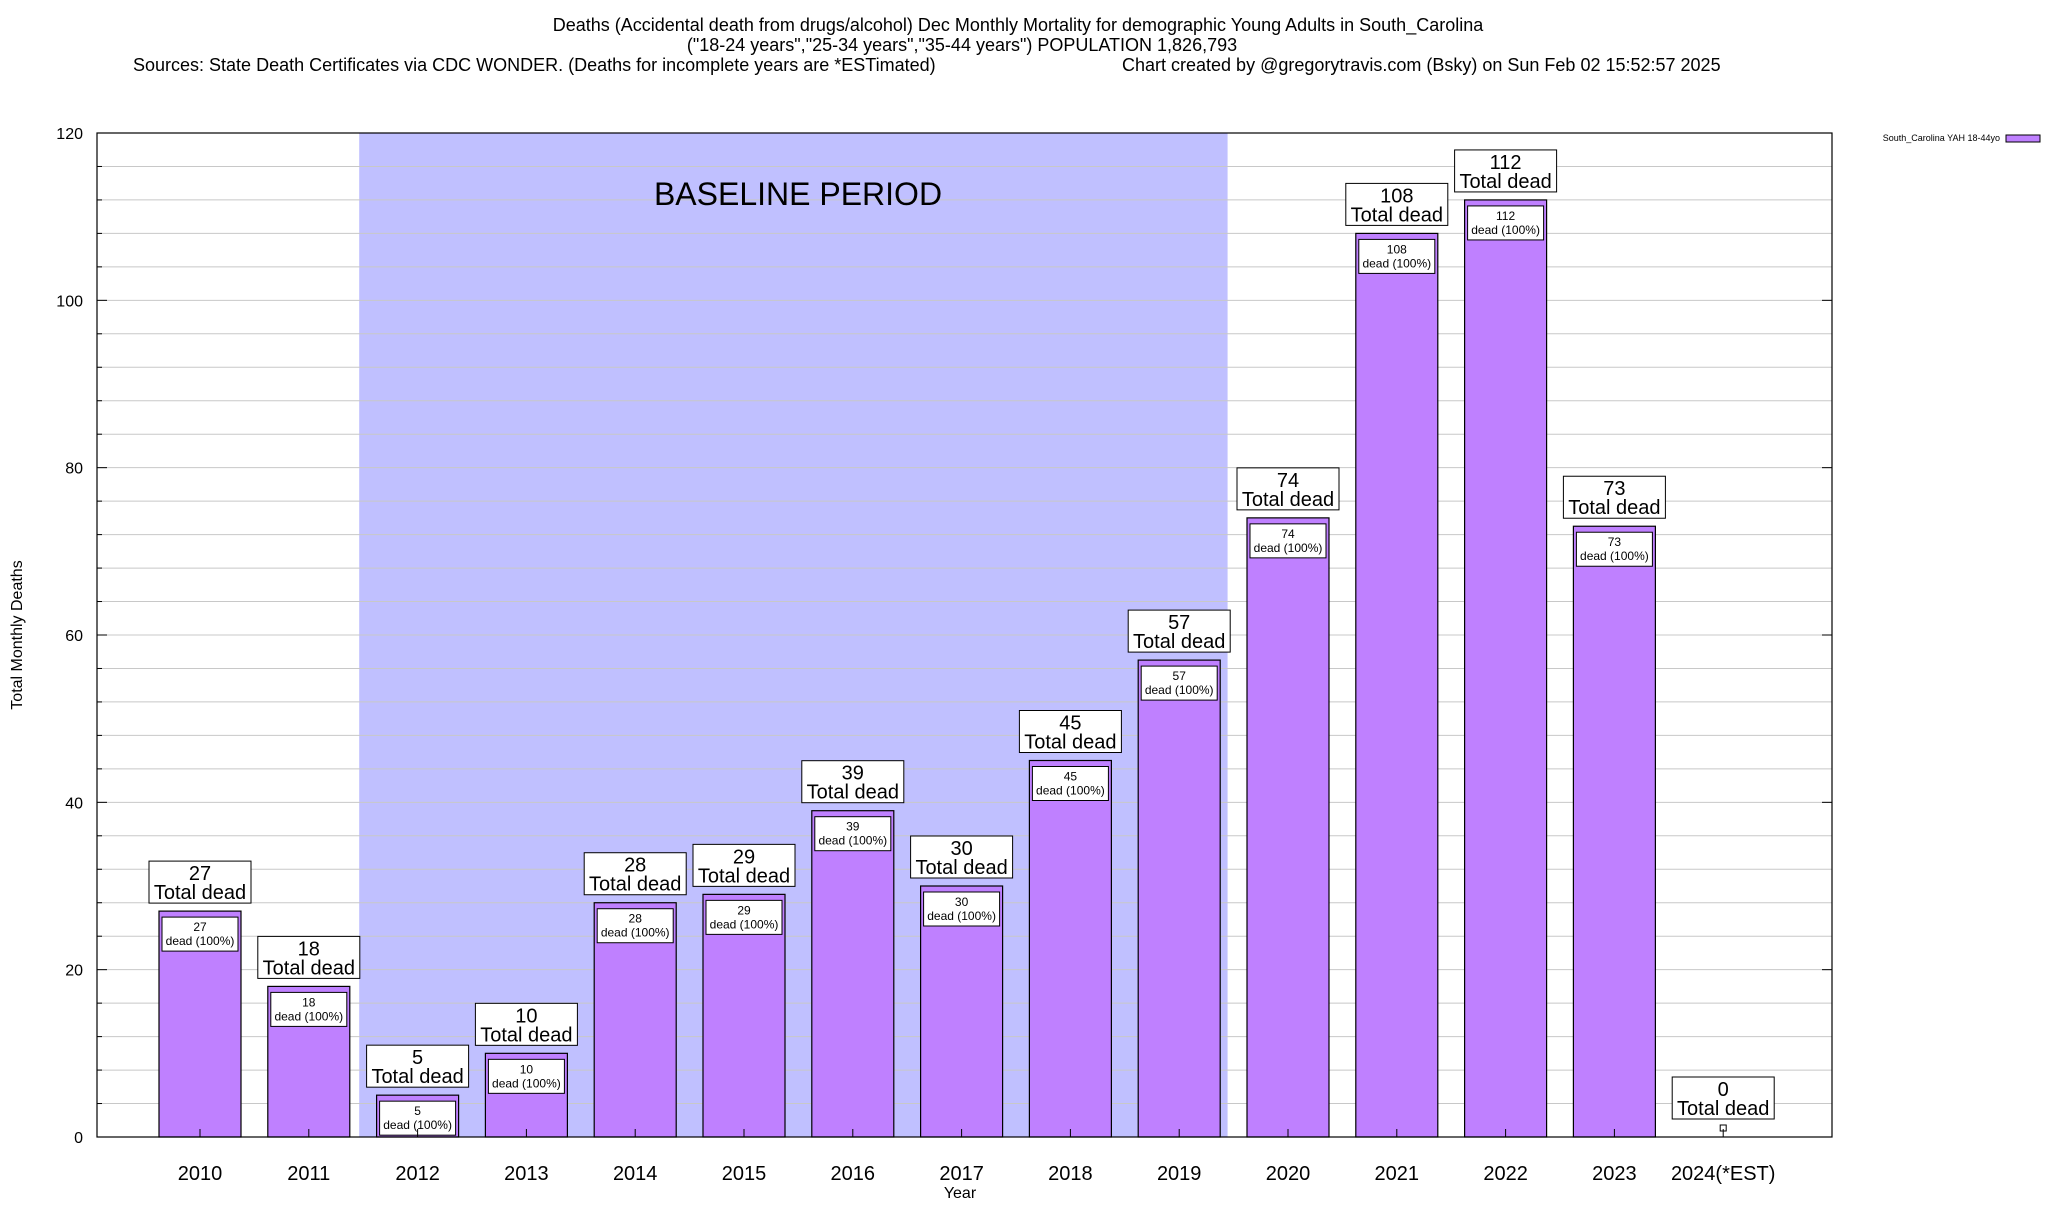 The image size is (2048, 1205). What do you see at coordinates (1288, 534) in the screenshot?
I see `bar-inner-value-label: 74` at bounding box center [1288, 534].